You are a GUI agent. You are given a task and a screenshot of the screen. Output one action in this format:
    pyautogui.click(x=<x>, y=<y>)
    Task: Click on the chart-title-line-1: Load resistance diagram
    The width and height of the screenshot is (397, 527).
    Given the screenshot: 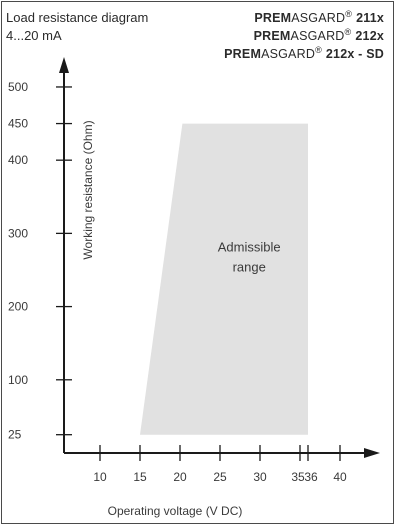 What is the action you would take?
    pyautogui.click(x=77, y=17)
    